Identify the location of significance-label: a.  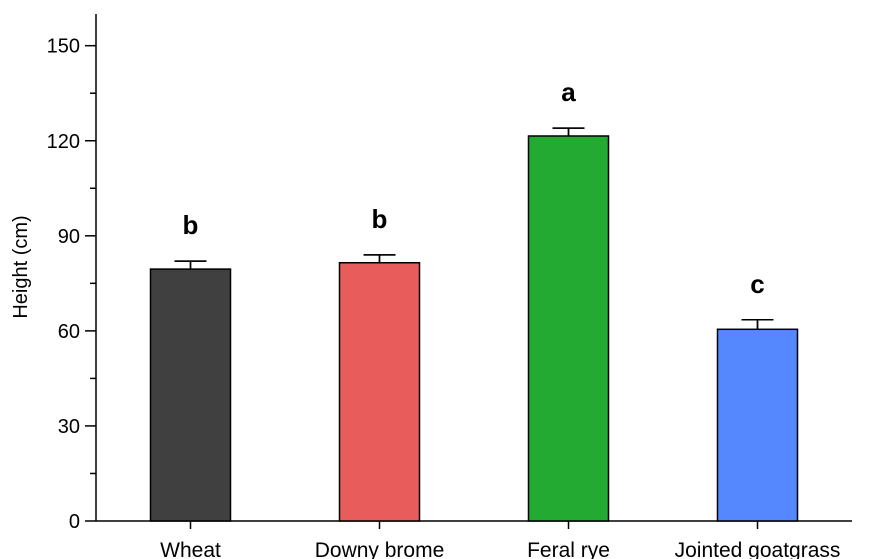
(568, 92).